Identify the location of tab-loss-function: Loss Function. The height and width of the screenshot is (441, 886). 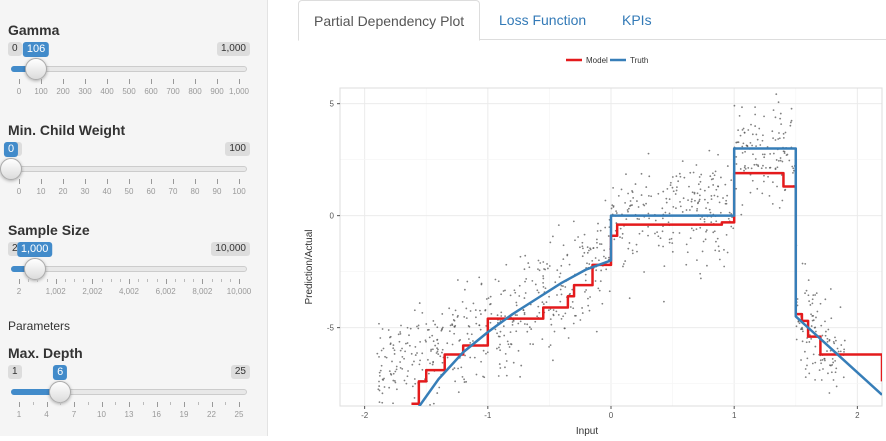
(543, 20).